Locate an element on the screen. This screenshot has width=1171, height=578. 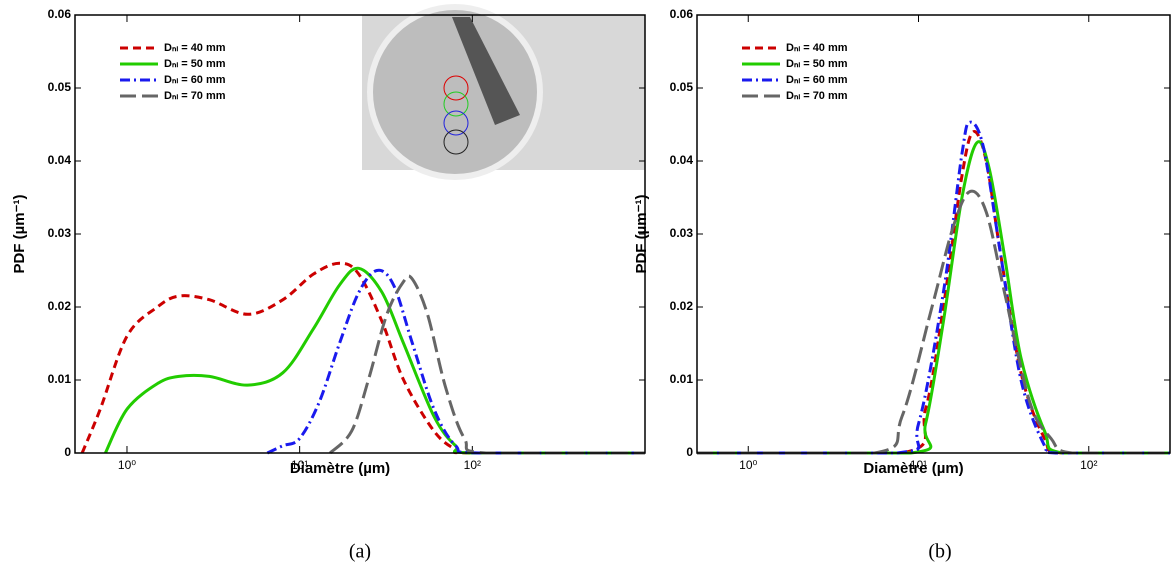
caption: (b) is located at coordinates (939, 552).